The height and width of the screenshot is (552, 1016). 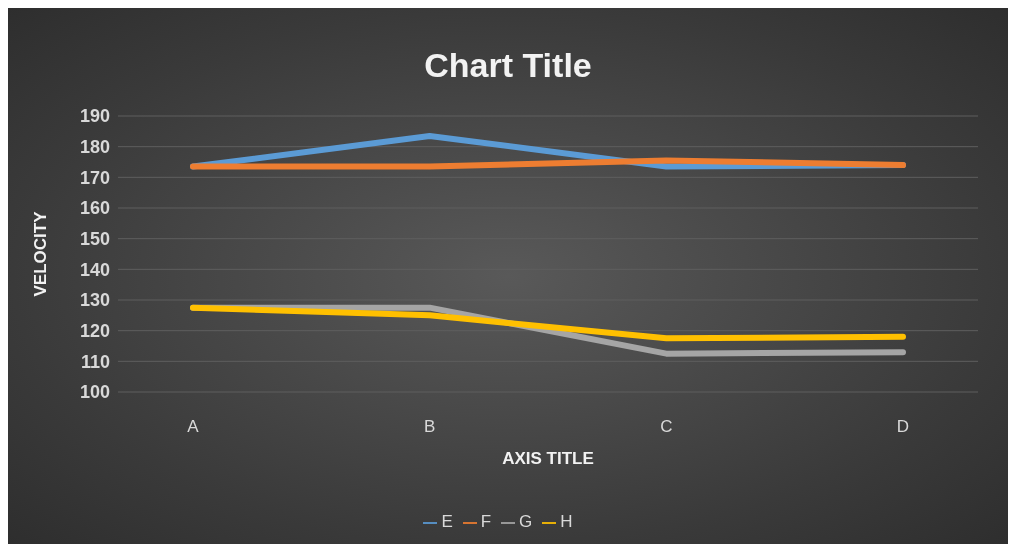 What do you see at coordinates (95, 361) in the screenshot?
I see `y-tick-label: 110` at bounding box center [95, 361].